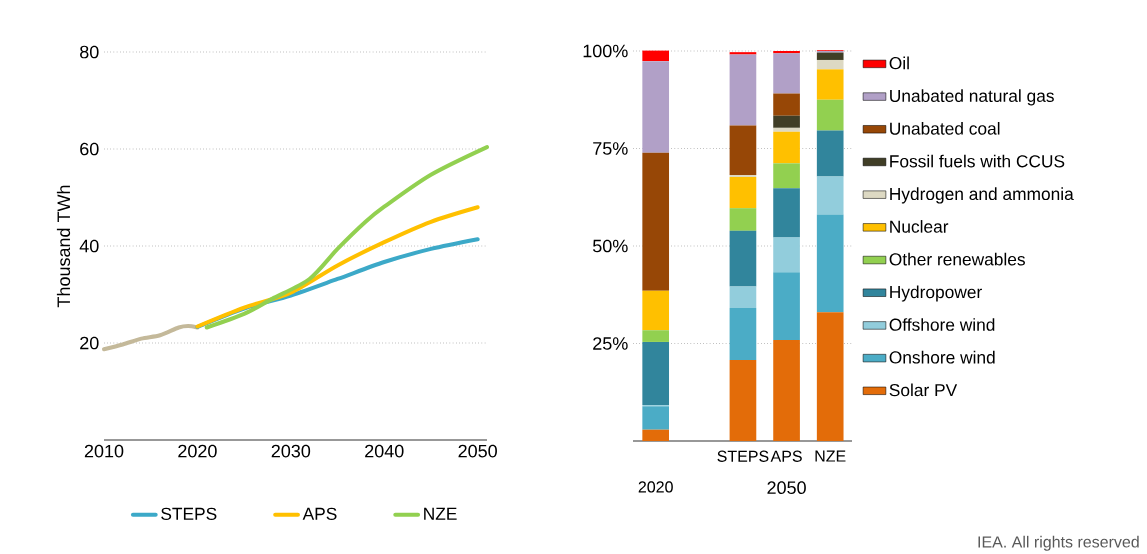 Image resolution: width=1147 pixels, height=554 pixels. Describe the element at coordinates (610, 343) in the screenshot. I see `y-tick-label: 25%` at that location.